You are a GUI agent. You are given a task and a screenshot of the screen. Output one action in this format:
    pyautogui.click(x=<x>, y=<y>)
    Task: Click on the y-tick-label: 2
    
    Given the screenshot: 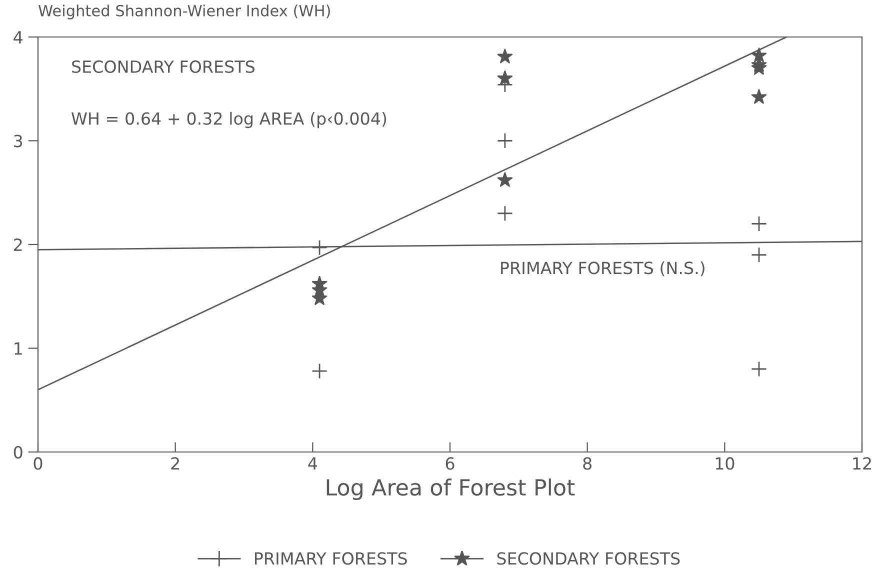 What is the action you would take?
    pyautogui.click(x=18, y=244)
    